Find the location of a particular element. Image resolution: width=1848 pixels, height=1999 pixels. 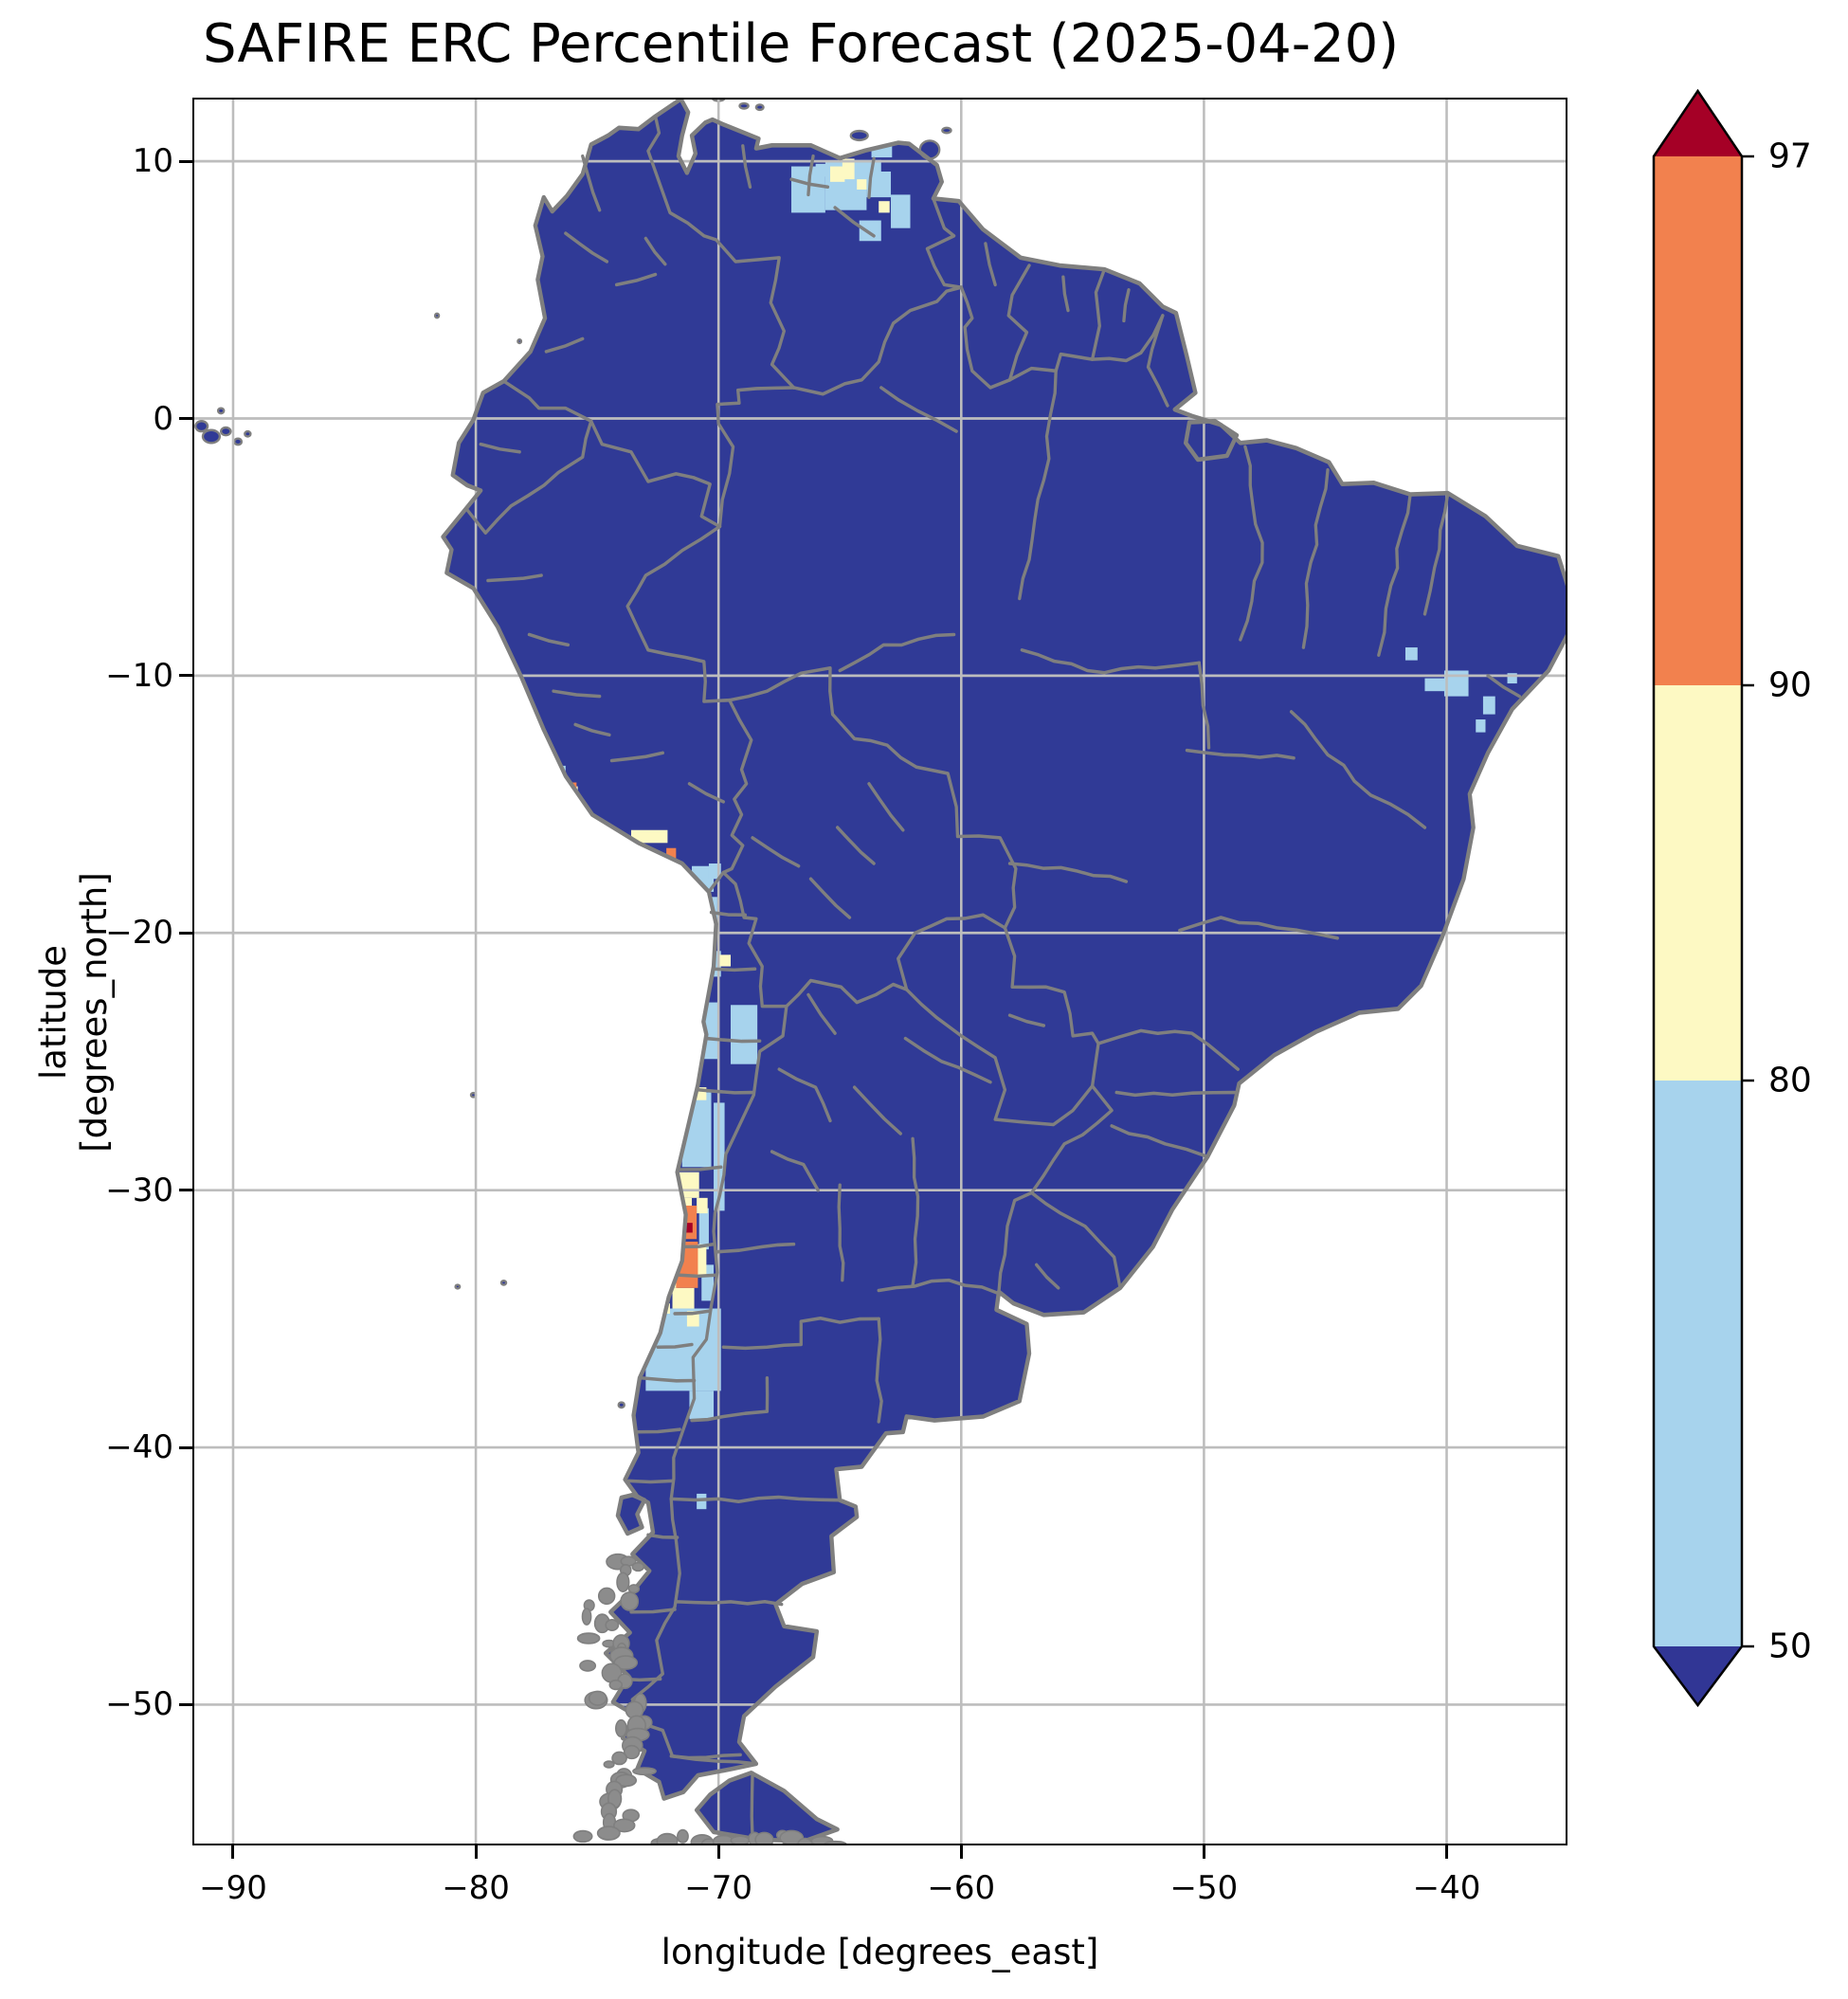

y-tick-label: 10 is located at coordinates (152, 162).